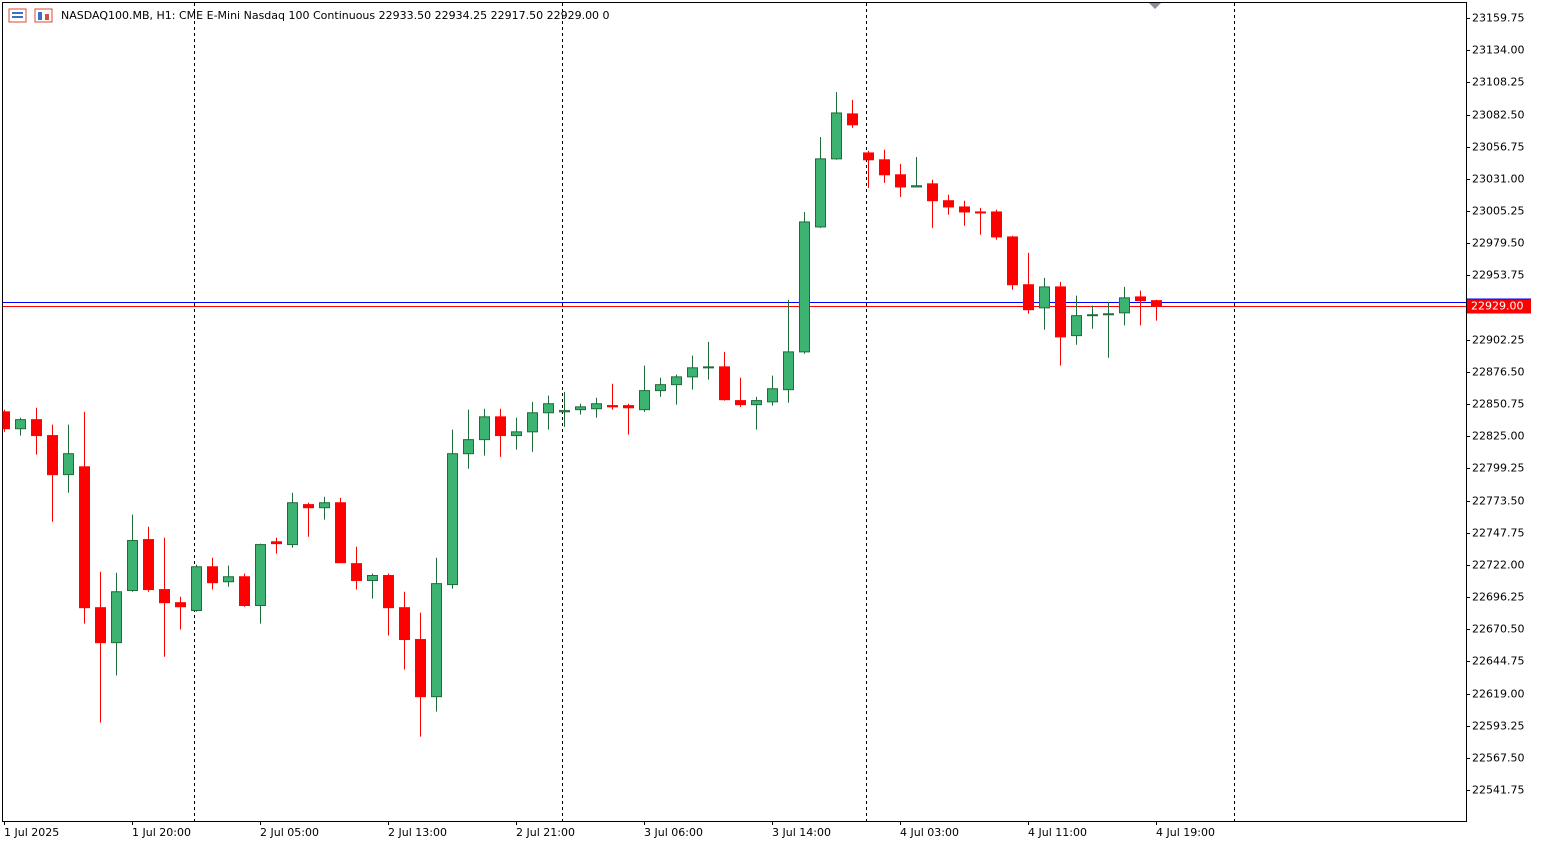  Describe the element at coordinates (1499, 306) in the screenshot. I see `bid-label-box` at that location.